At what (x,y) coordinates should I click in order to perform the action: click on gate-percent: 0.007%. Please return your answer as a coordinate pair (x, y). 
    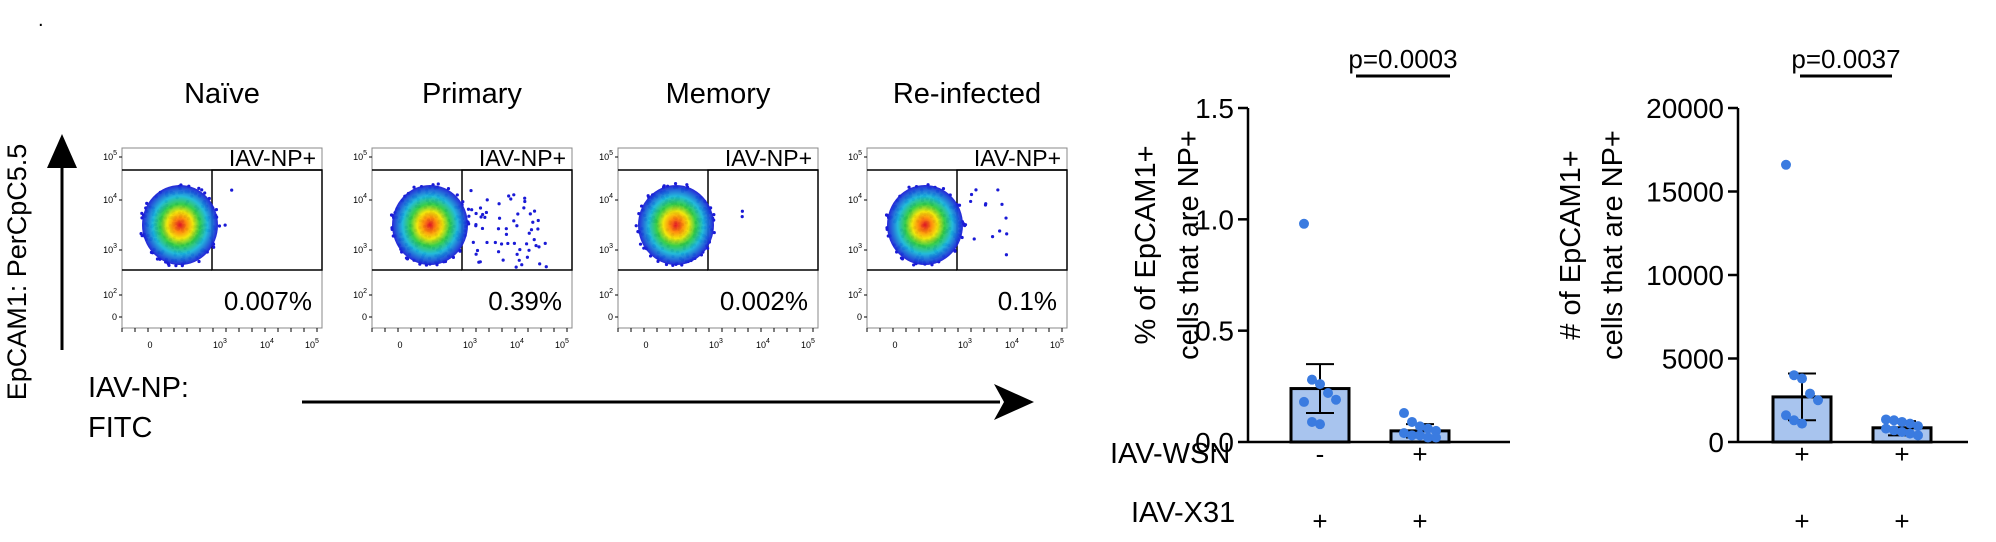
    Looking at the image, I should click on (268, 301).